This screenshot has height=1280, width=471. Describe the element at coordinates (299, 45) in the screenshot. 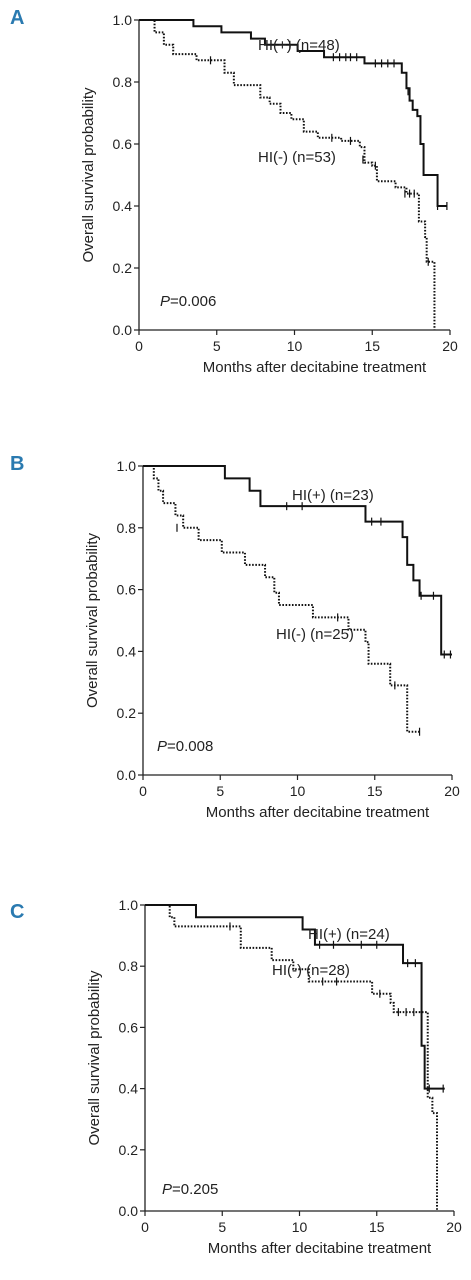

I see `series-label-hi-positive: HI(+) (n=48)` at that location.